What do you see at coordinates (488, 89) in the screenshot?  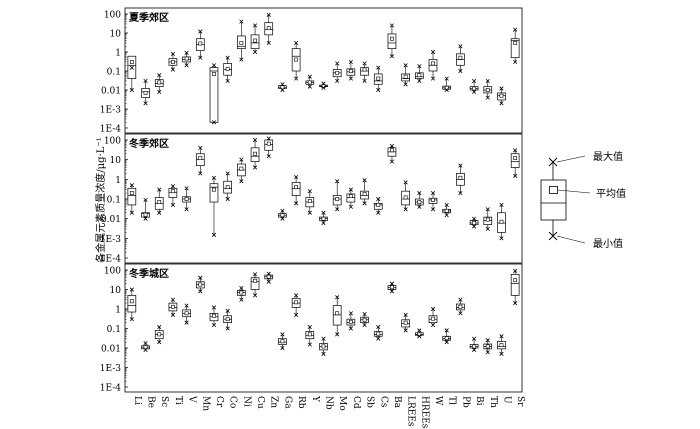 I see `box-Th` at bounding box center [488, 89].